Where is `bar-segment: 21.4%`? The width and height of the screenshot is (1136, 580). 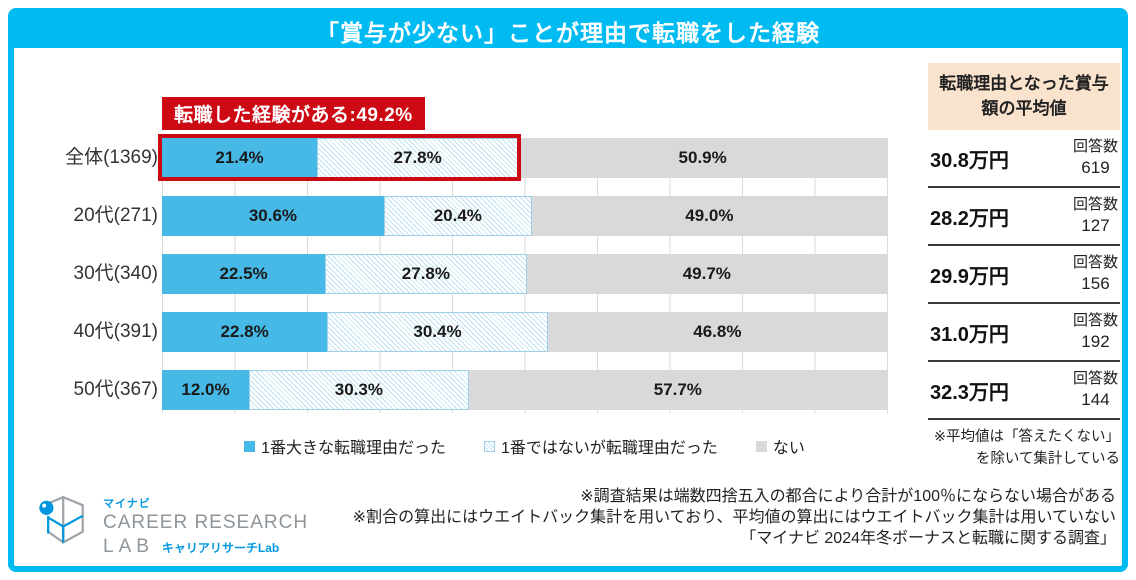 bar-segment: 21.4% is located at coordinates (239, 158).